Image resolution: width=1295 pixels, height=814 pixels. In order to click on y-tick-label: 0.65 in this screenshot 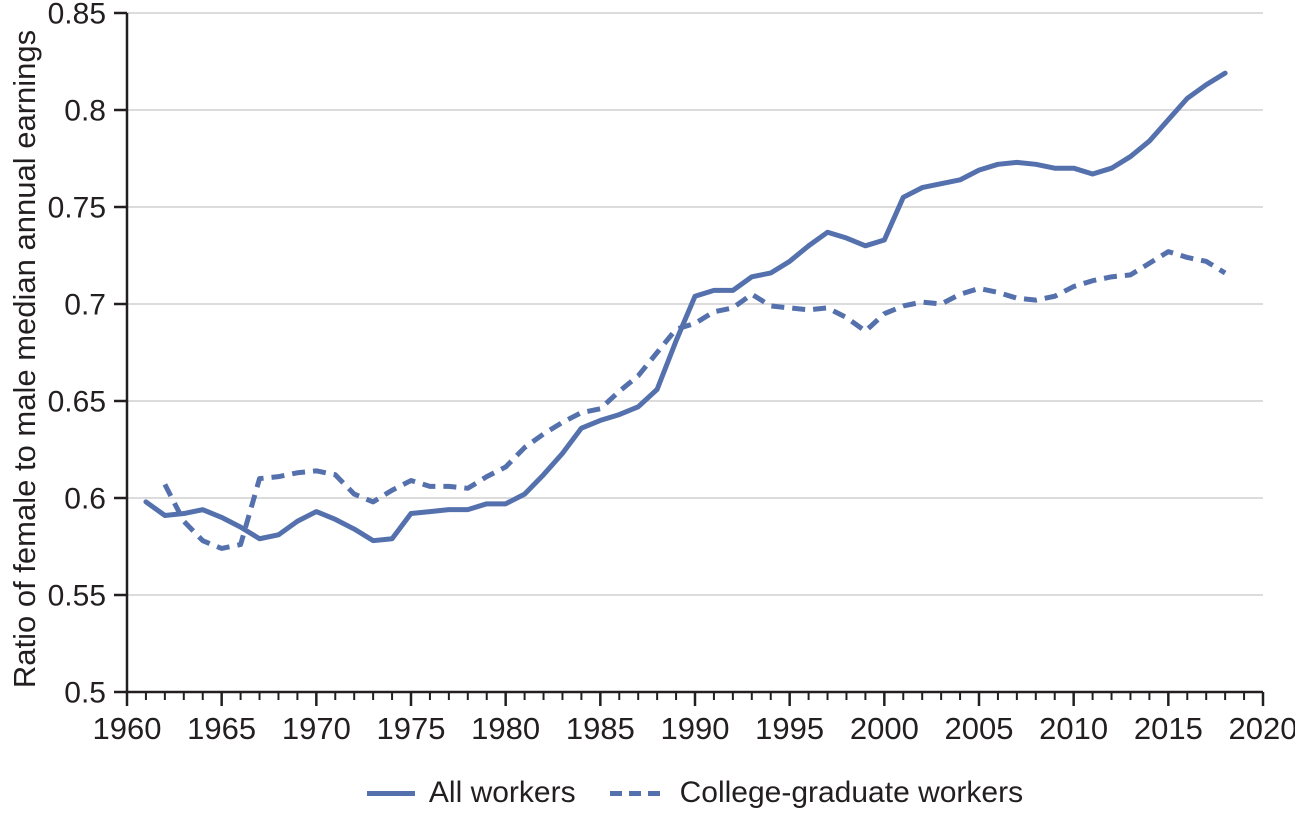, I will do `click(77, 402)`.